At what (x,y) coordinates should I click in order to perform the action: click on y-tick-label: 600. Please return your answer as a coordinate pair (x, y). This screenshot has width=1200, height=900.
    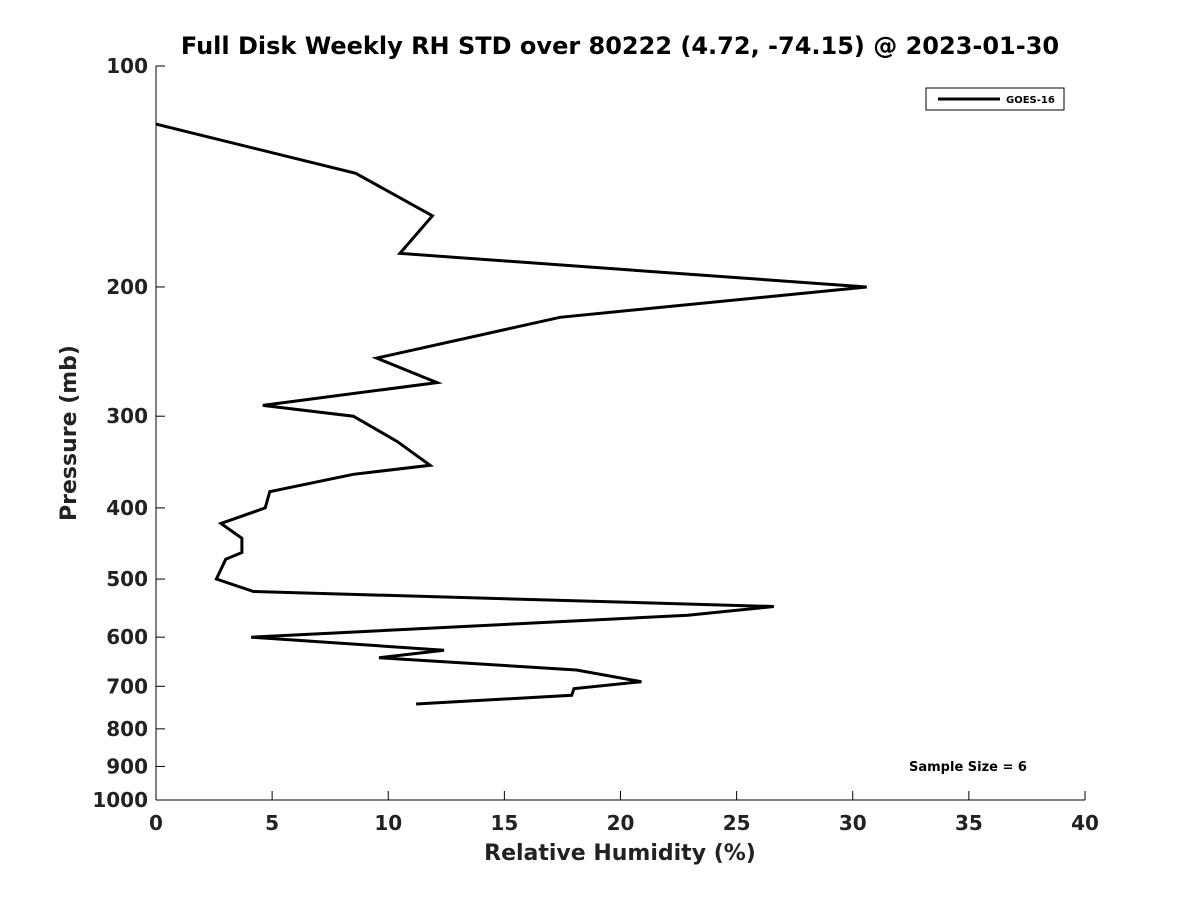
    Looking at the image, I should click on (127, 637).